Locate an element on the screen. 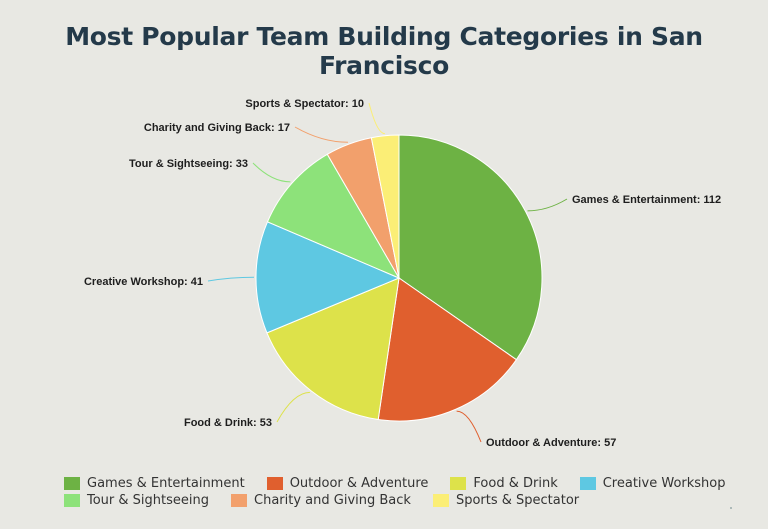 This screenshot has height=529, width=768. legend-item: Charity and Giving Back is located at coordinates (321, 500).